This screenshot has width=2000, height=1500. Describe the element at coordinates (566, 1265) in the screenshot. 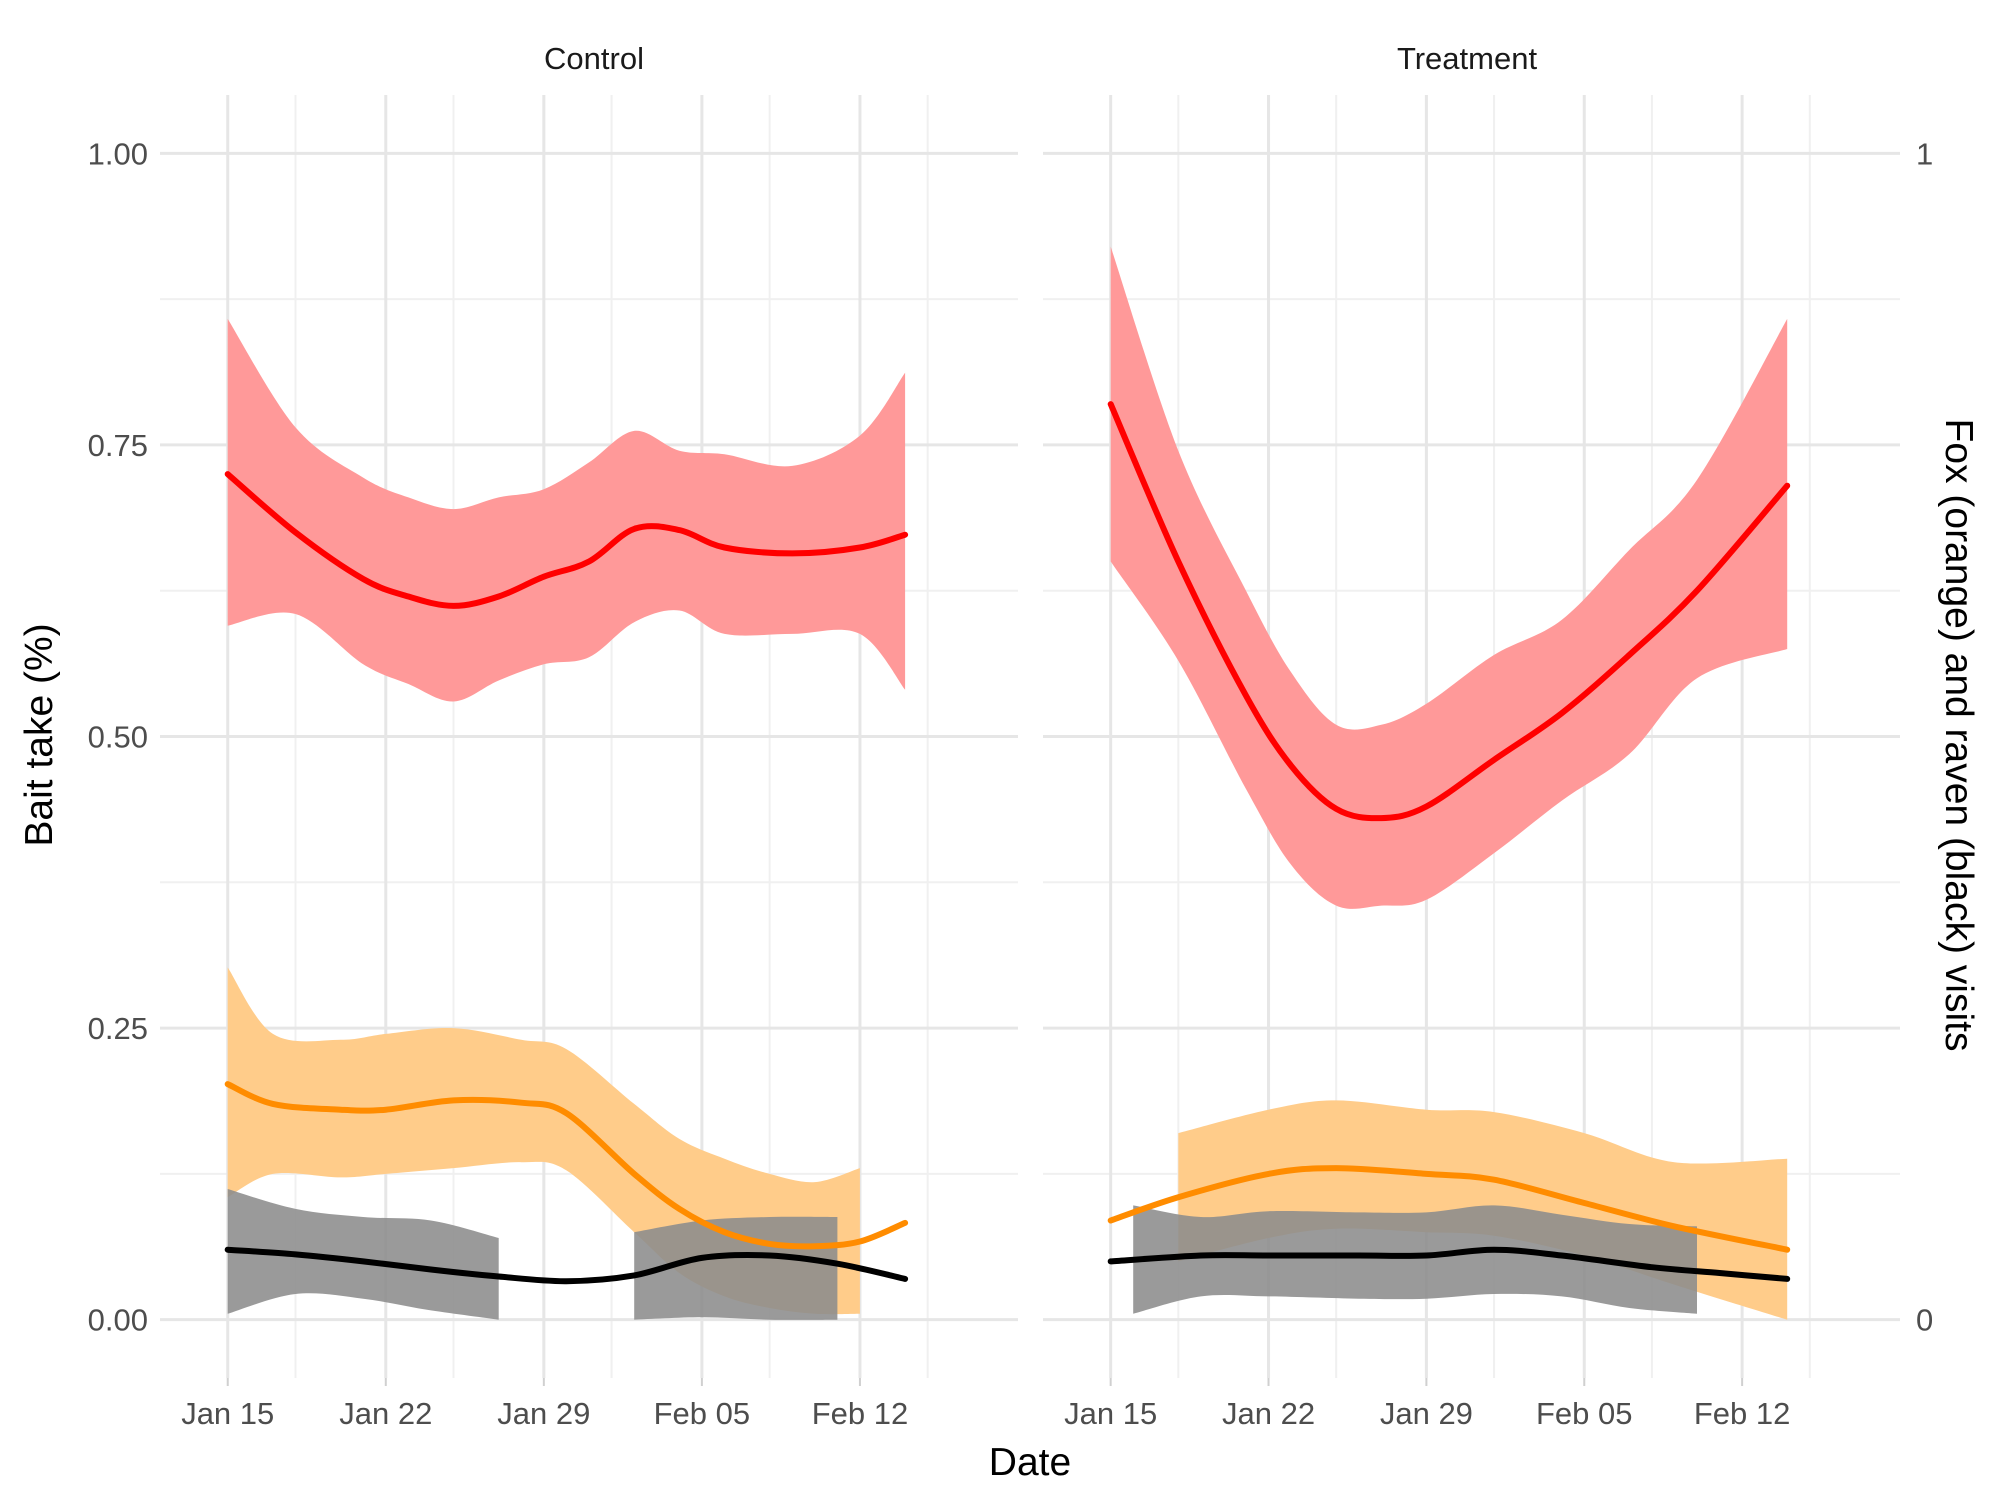

I see `raven-visits-line-control` at that location.